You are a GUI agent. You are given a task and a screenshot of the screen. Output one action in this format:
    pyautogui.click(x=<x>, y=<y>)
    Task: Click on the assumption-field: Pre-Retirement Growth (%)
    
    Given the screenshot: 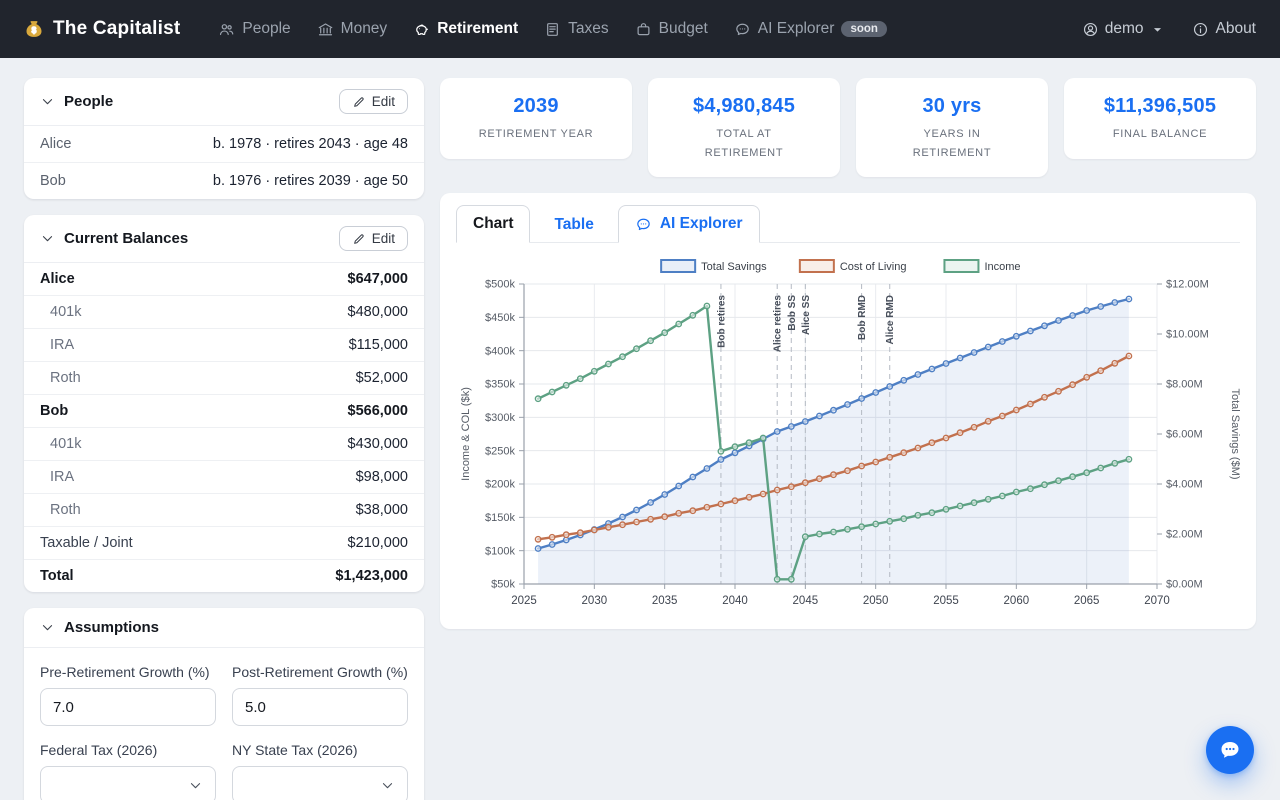 What is the action you would take?
    pyautogui.click(x=128, y=695)
    